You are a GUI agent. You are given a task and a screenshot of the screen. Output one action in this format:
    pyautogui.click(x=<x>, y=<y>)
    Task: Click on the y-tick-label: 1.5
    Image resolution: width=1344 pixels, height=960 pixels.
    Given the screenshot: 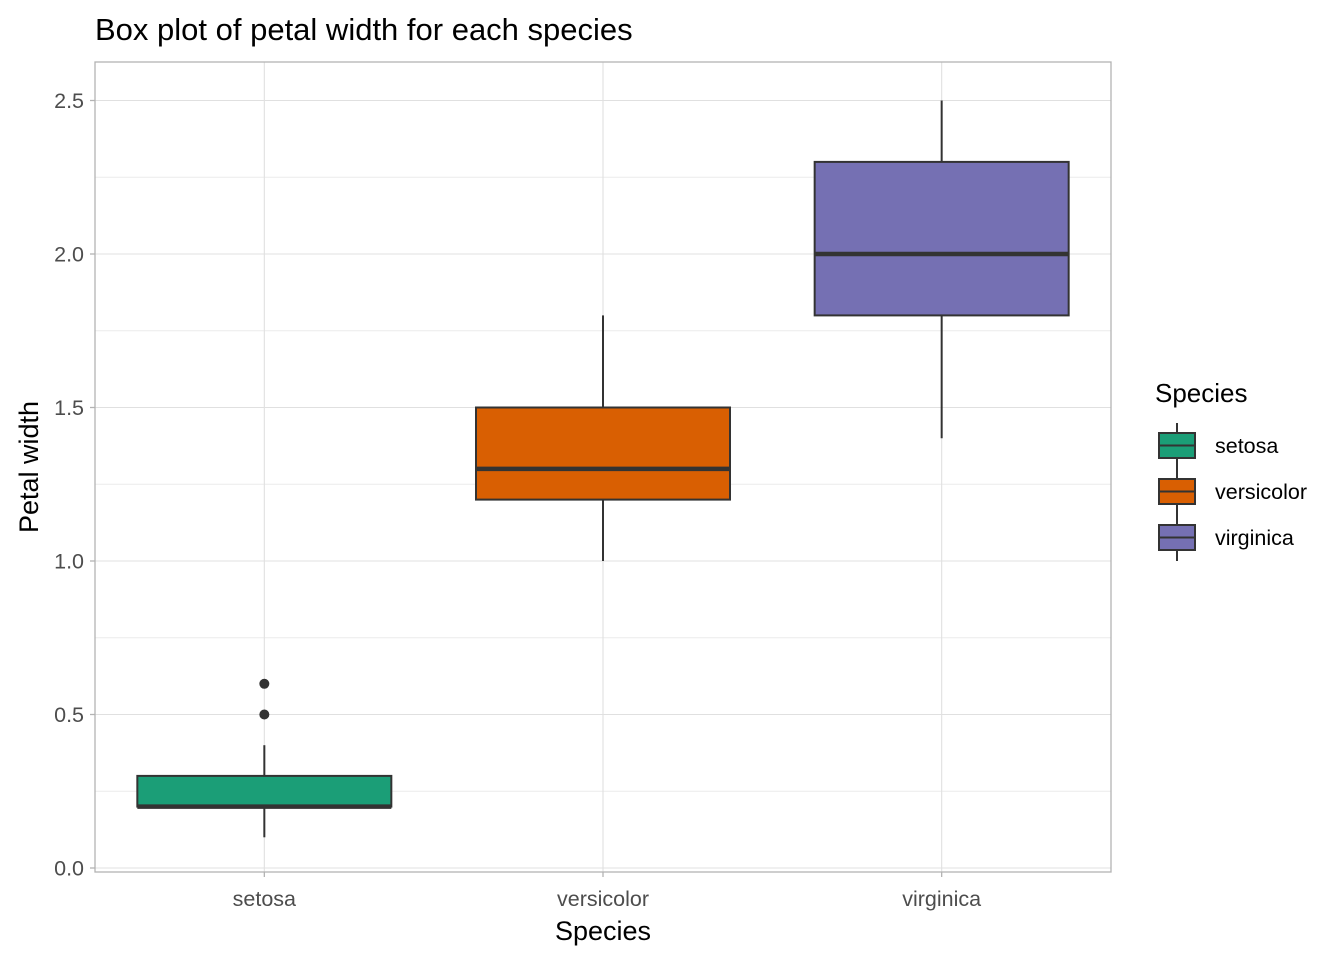 What is the action you would take?
    pyautogui.click(x=69, y=408)
    